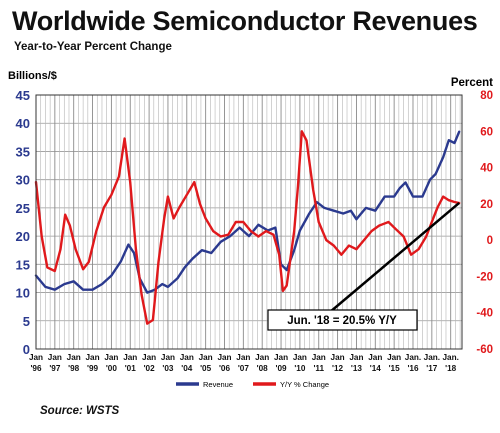  Describe the element at coordinates (218, 384) in the screenshot. I see `legend-label-revenue: Revenue` at that location.